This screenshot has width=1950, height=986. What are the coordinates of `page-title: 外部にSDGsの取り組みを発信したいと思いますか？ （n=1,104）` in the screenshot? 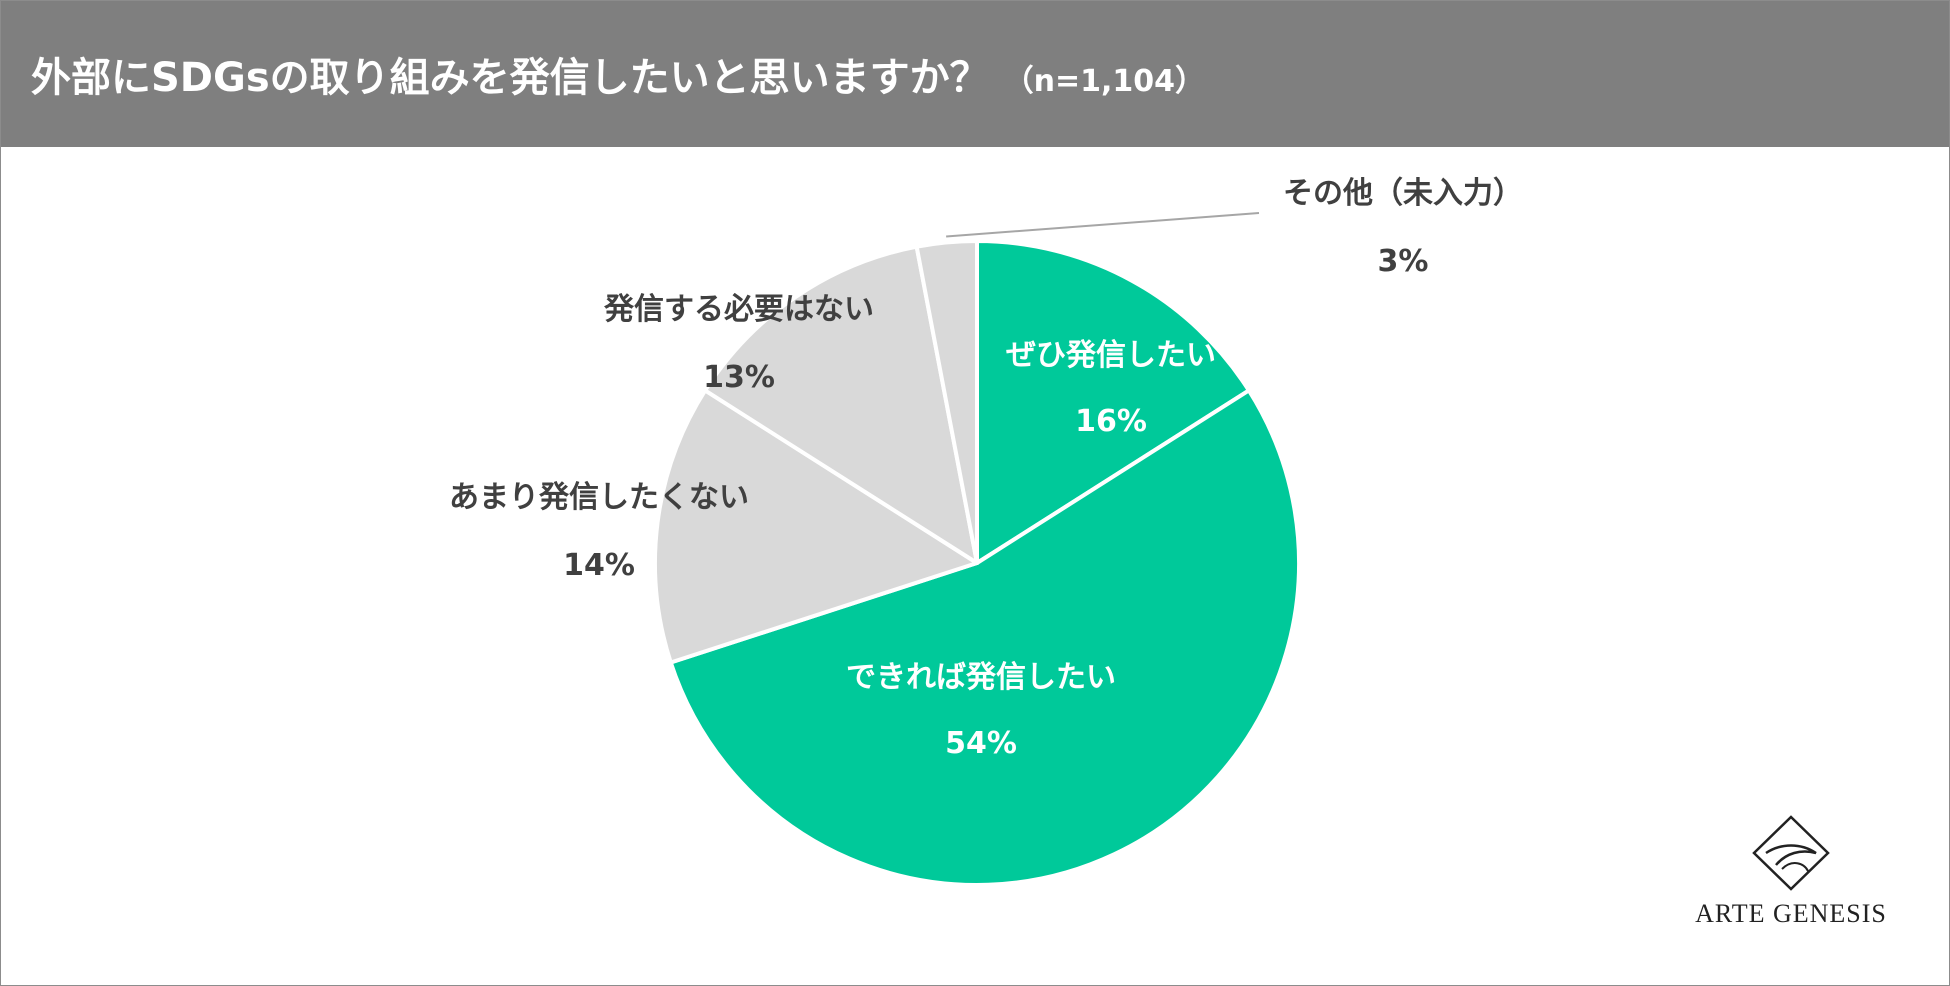 It's located at (618, 74).